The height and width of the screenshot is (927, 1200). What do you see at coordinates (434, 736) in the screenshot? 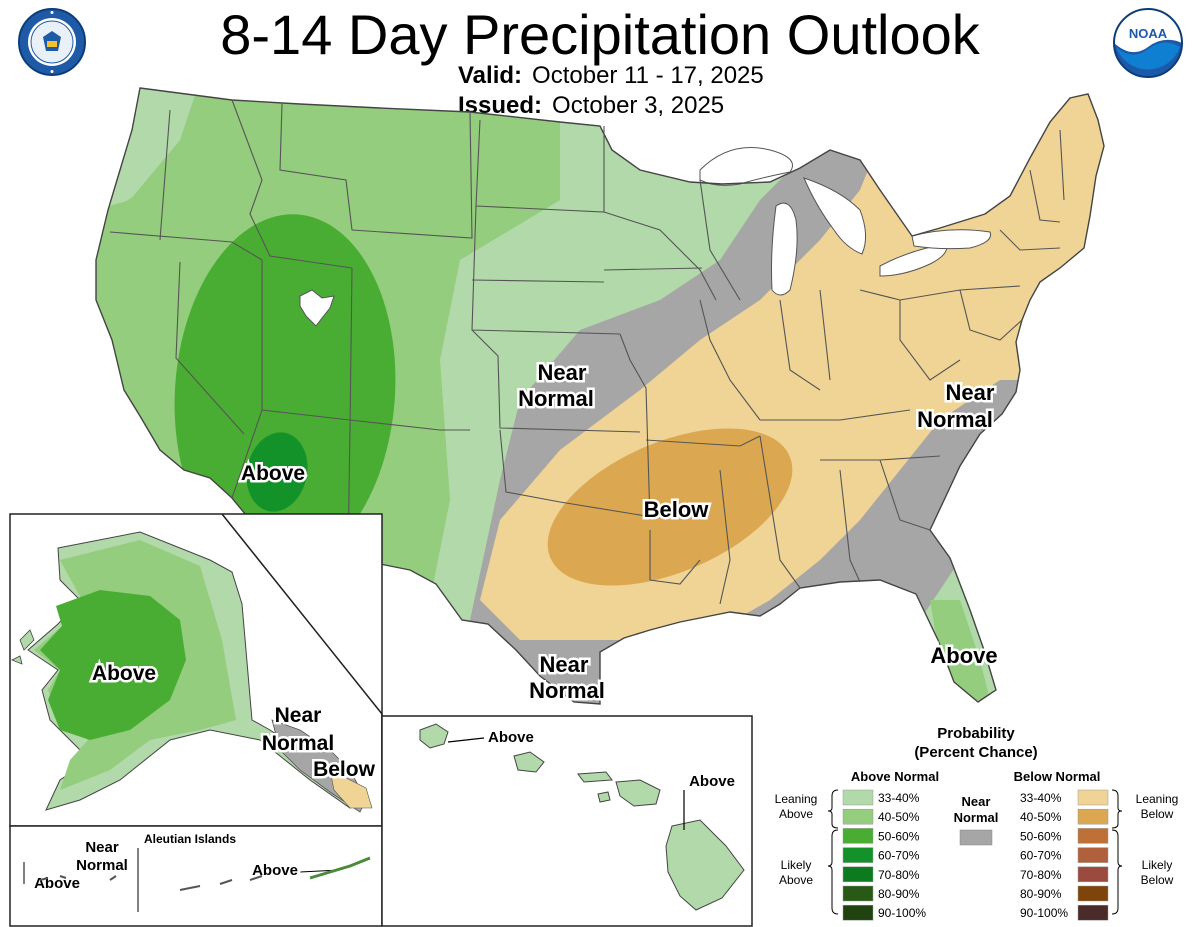
I see `kauai` at bounding box center [434, 736].